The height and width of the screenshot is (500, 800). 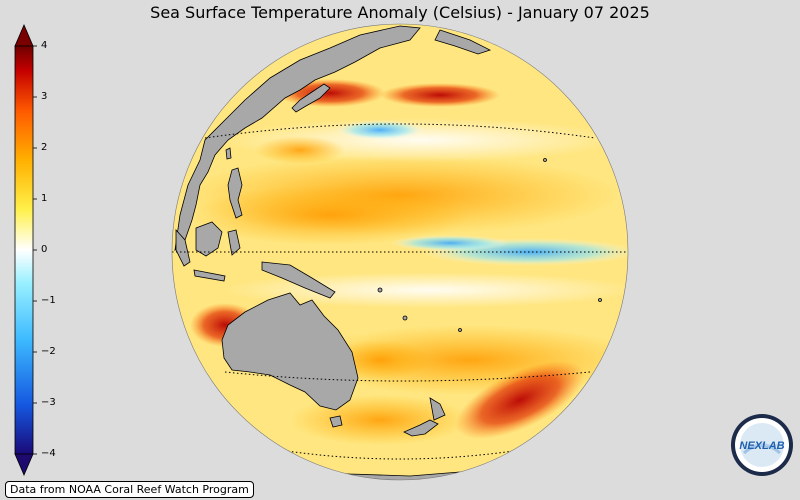 I want to click on latitude-line-far-south, so click(x=400, y=454).